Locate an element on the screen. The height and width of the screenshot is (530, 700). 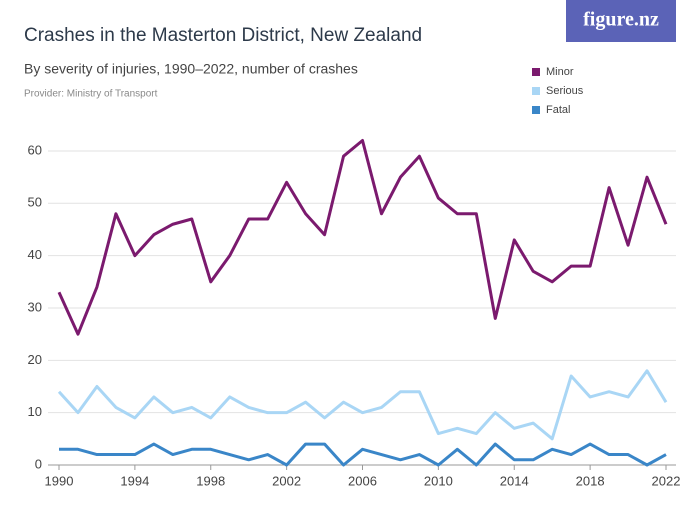
y-tick-label: 10 is located at coordinates (35, 411).